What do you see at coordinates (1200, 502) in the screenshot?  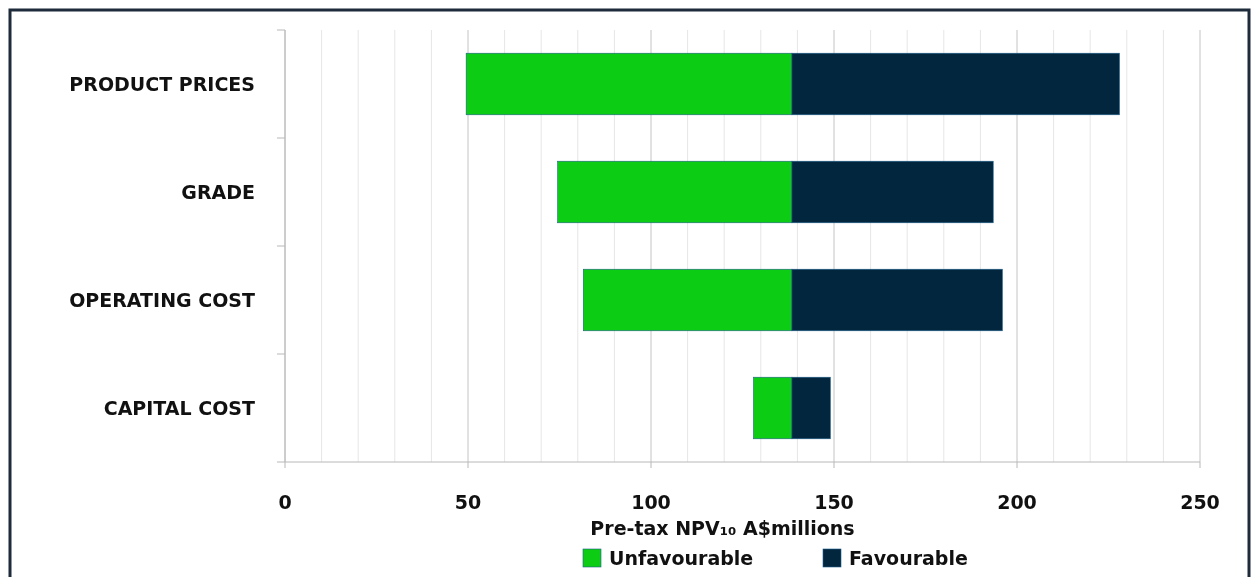 I see `x-tick-label: 250` at bounding box center [1200, 502].